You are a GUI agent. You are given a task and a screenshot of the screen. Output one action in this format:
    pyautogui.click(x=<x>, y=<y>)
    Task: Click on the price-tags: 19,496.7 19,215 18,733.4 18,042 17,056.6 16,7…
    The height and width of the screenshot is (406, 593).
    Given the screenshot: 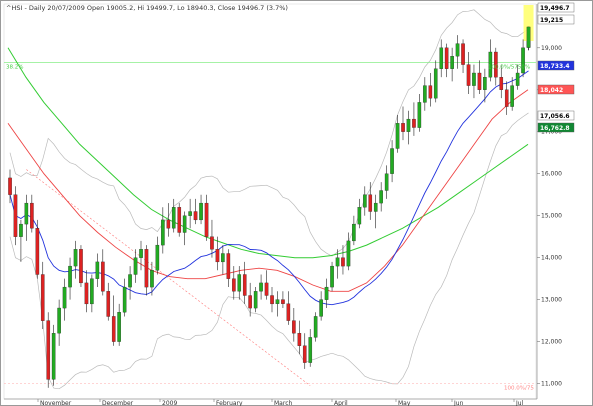 What is the action you would take?
    pyautogui.click(x=556, y=67)
    